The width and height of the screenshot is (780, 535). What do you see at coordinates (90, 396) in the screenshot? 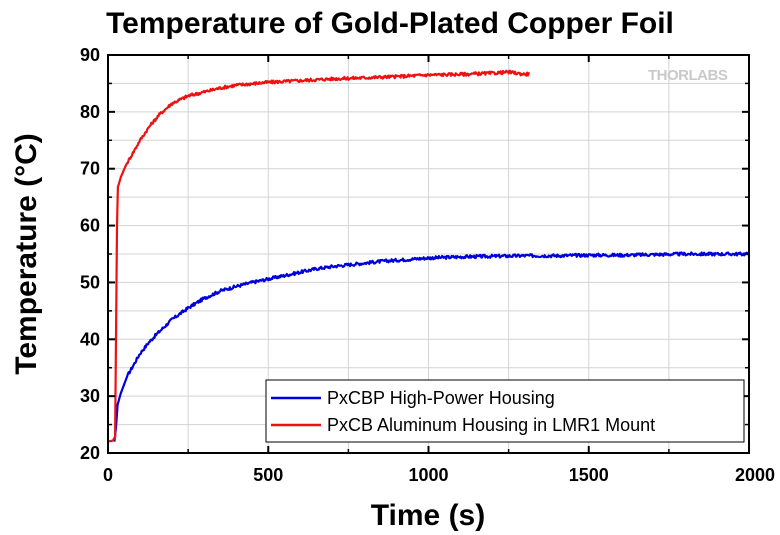
I see `y-tick-label: 30` at bounding box center [90, 396].